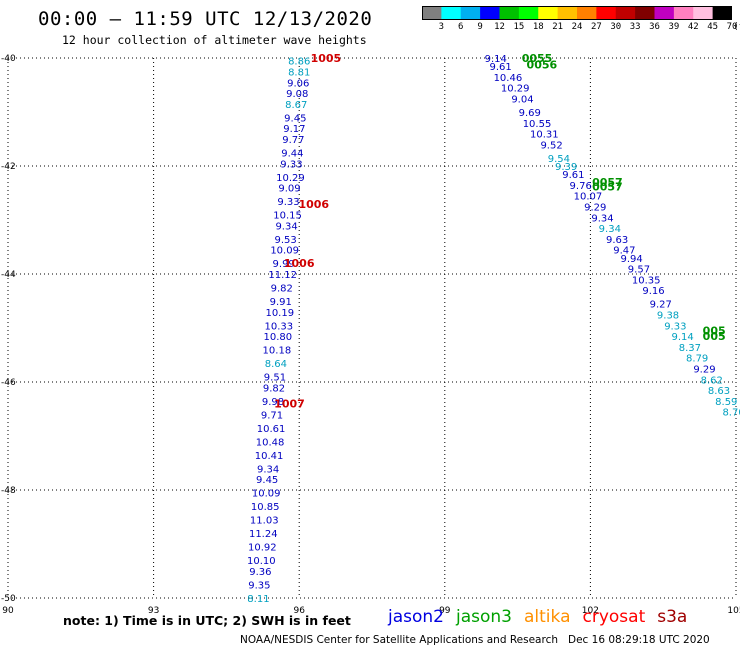  Describe the element at coordinates (573, 175) in the screenshot. I see `swh-point-label: 9.61` at that location.